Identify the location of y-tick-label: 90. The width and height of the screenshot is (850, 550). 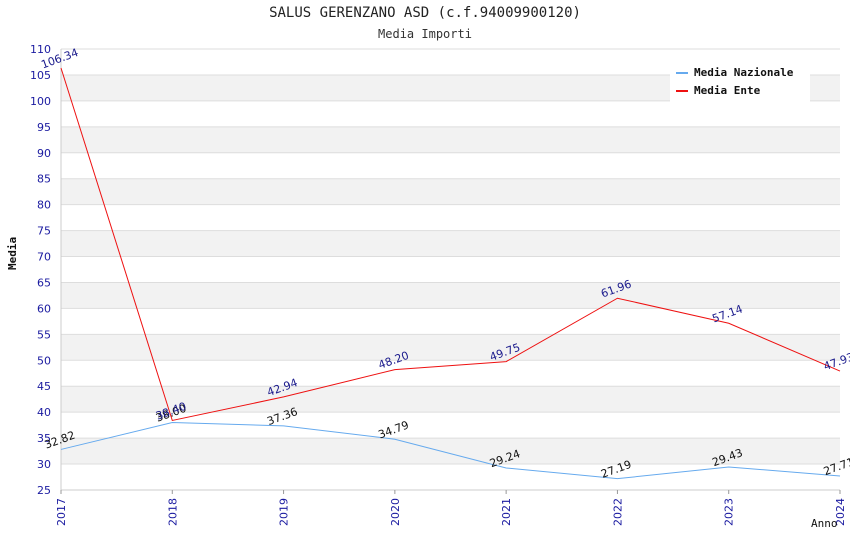
(44, 153).